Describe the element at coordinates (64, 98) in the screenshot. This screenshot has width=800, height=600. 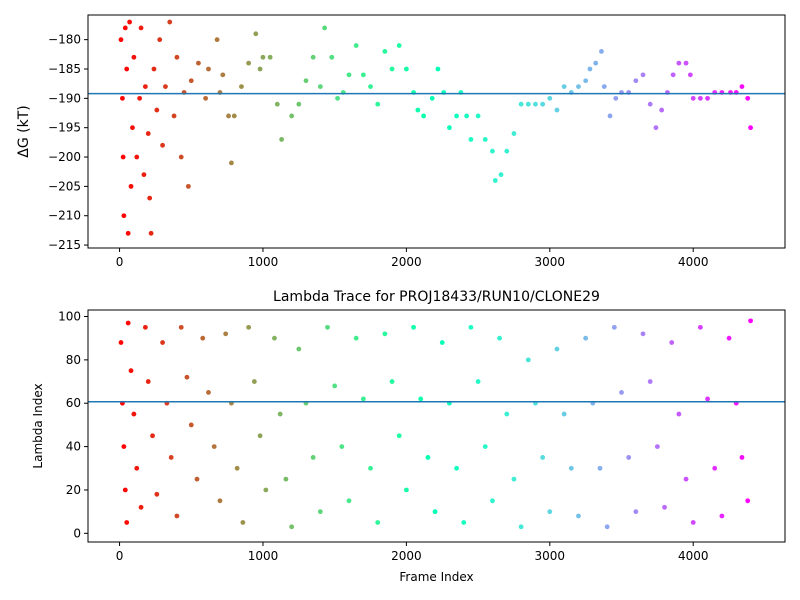
I see `y-tick-label: −190` at that location.